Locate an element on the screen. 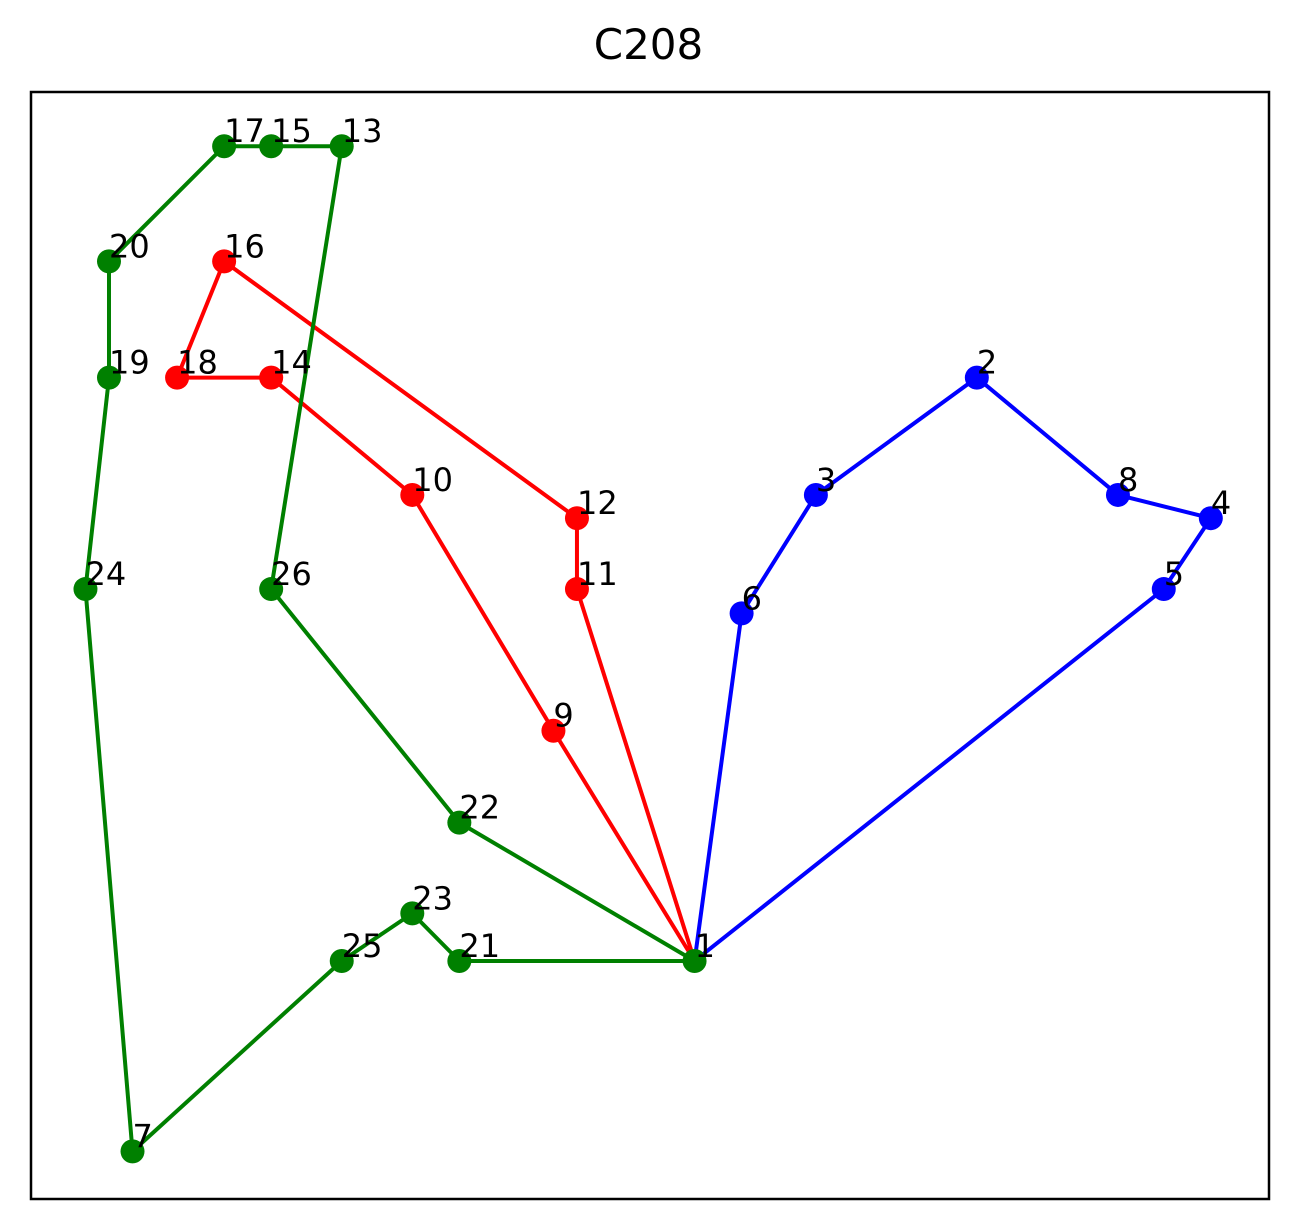  node-label-24: 24 is located at coordinates (105, 574).